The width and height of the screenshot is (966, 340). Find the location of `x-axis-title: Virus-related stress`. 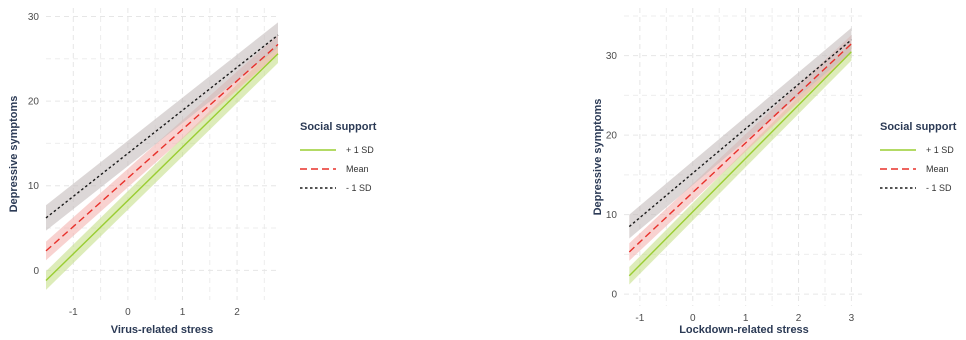

x-axis-title: Virus-related stress is located at coordinates (162, 330).